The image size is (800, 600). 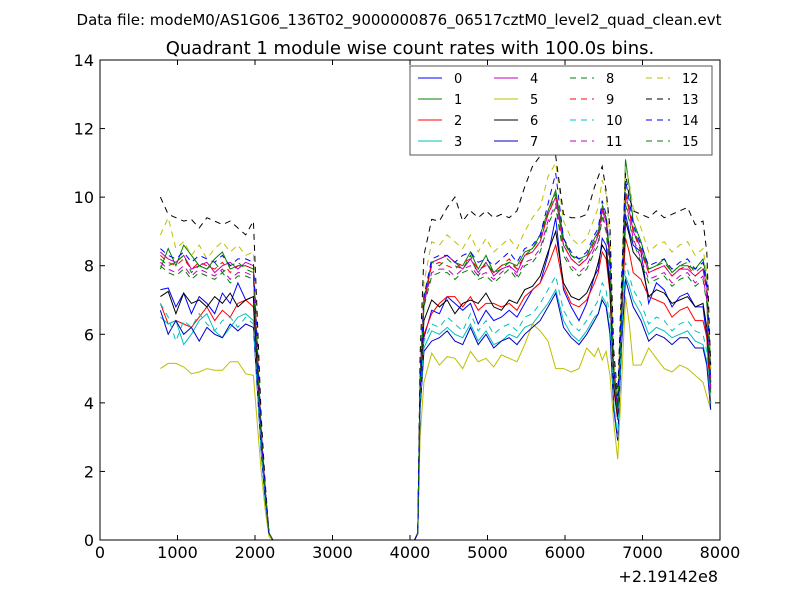 I want to click on legend-label-12: 12, so click(x=690, y=79).